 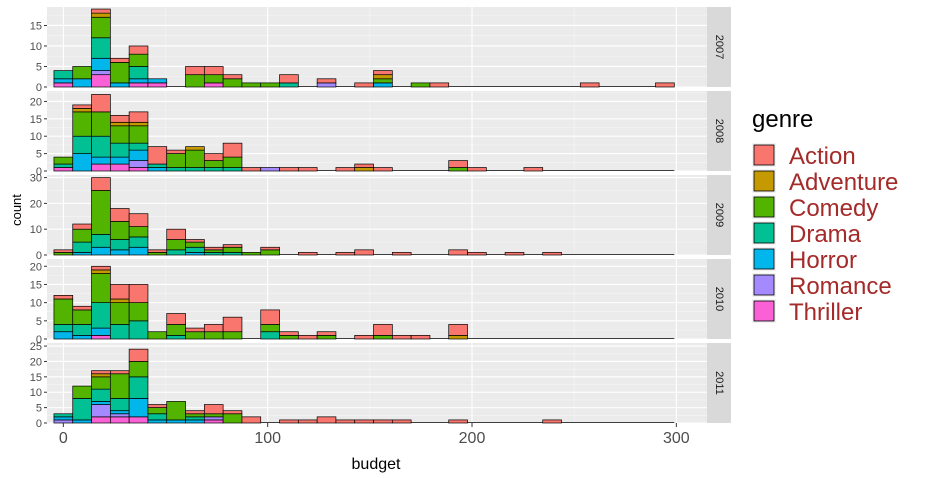 I want to click on bar-2008-bin2-drama, so click(x=101, y=146).